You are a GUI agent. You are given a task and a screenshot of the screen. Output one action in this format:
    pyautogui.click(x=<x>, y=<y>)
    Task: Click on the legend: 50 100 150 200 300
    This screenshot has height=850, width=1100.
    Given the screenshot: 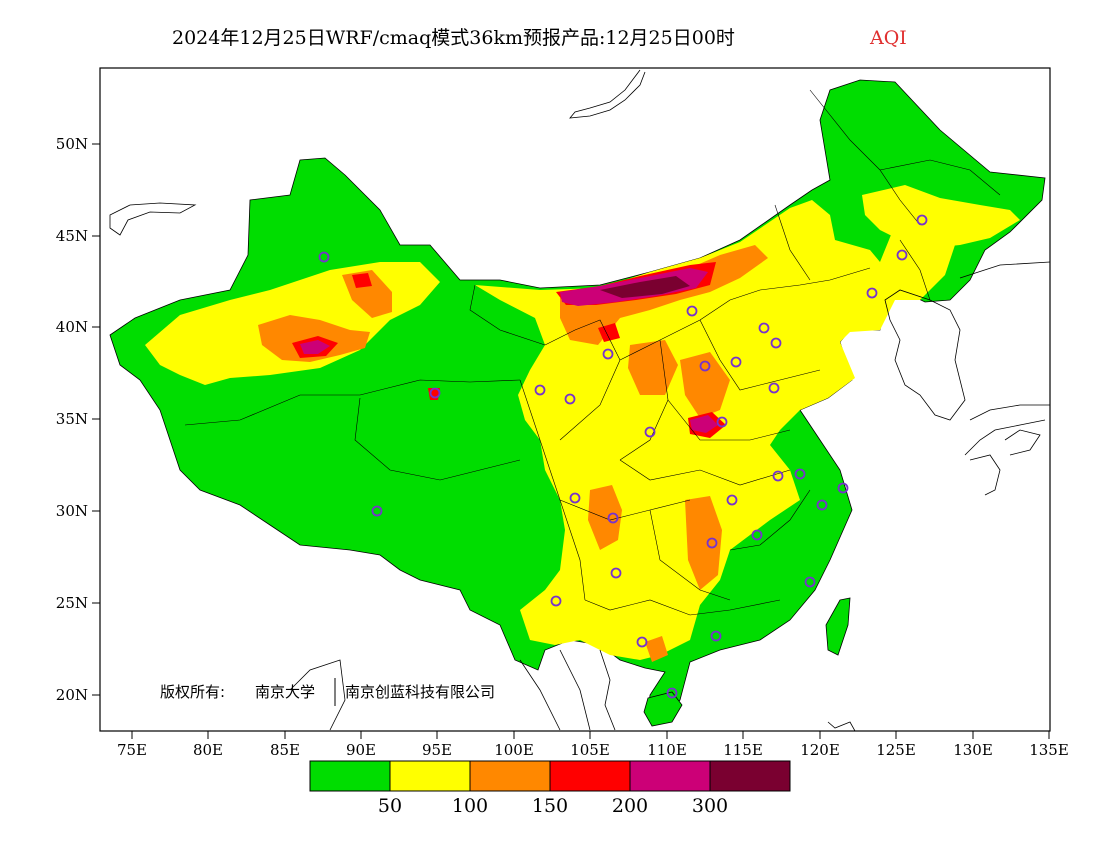 What is the action you would take?
    pyautogui.click(x=550, y=788)
    